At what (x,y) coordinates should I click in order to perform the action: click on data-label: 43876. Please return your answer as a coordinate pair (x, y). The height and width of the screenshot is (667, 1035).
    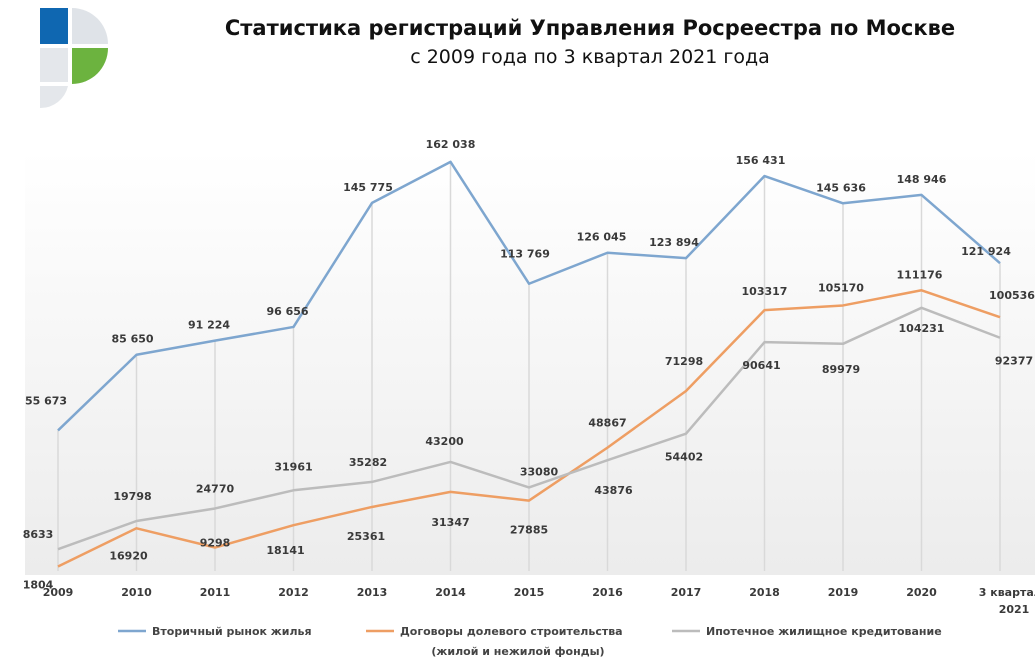
    Looking at the image, I should click on (613, 490).